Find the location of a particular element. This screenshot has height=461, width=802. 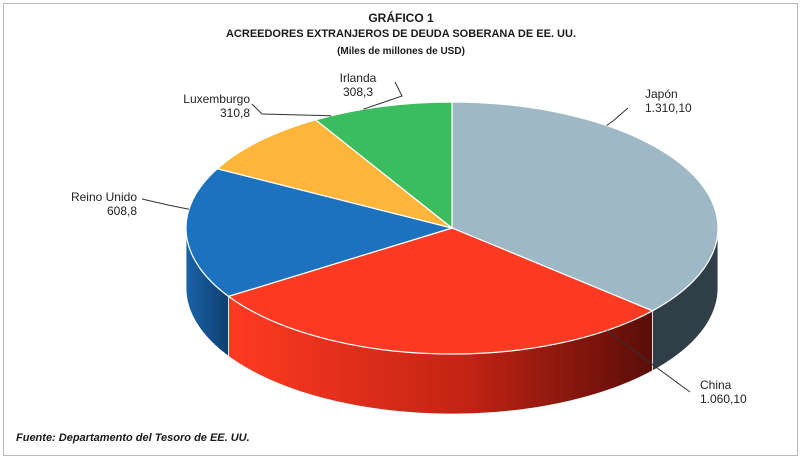

pie-slice-irlanda is located at coordinates (383, 165).